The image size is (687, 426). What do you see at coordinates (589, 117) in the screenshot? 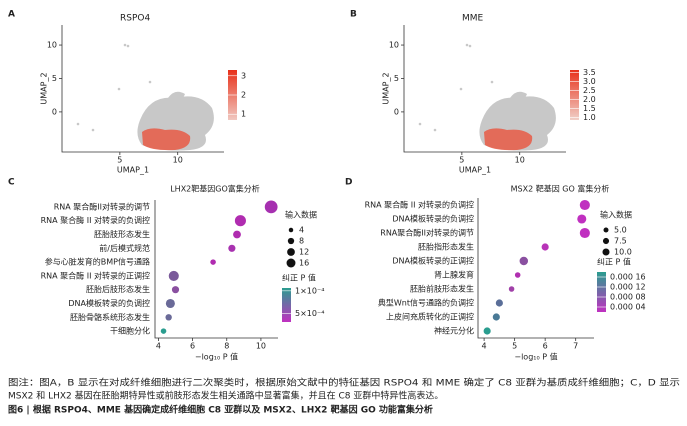
I see `colorbar-label: 1.0` at bounding box center [589, 117].